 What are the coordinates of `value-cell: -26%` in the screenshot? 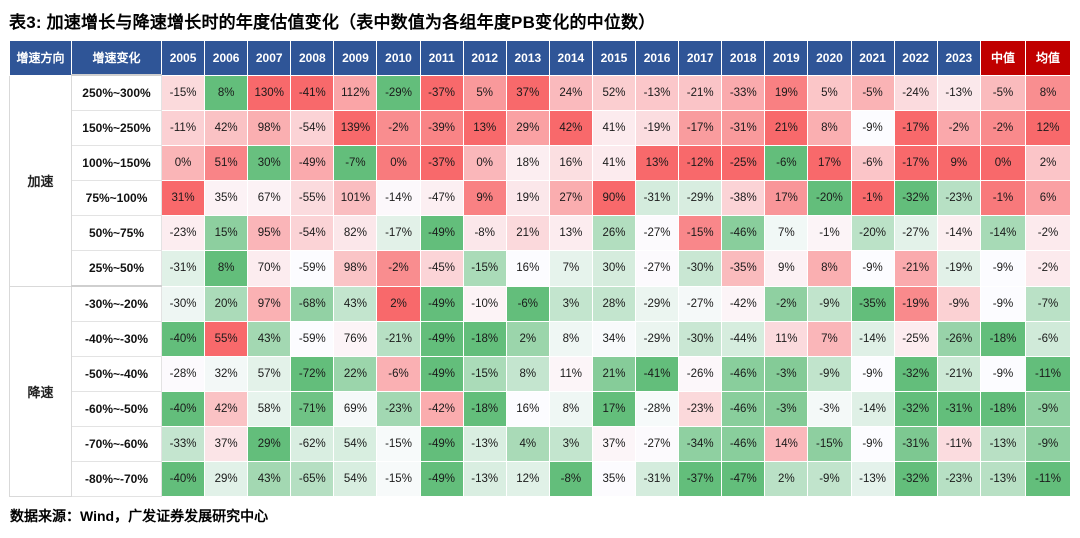 It's located at (700, 374).